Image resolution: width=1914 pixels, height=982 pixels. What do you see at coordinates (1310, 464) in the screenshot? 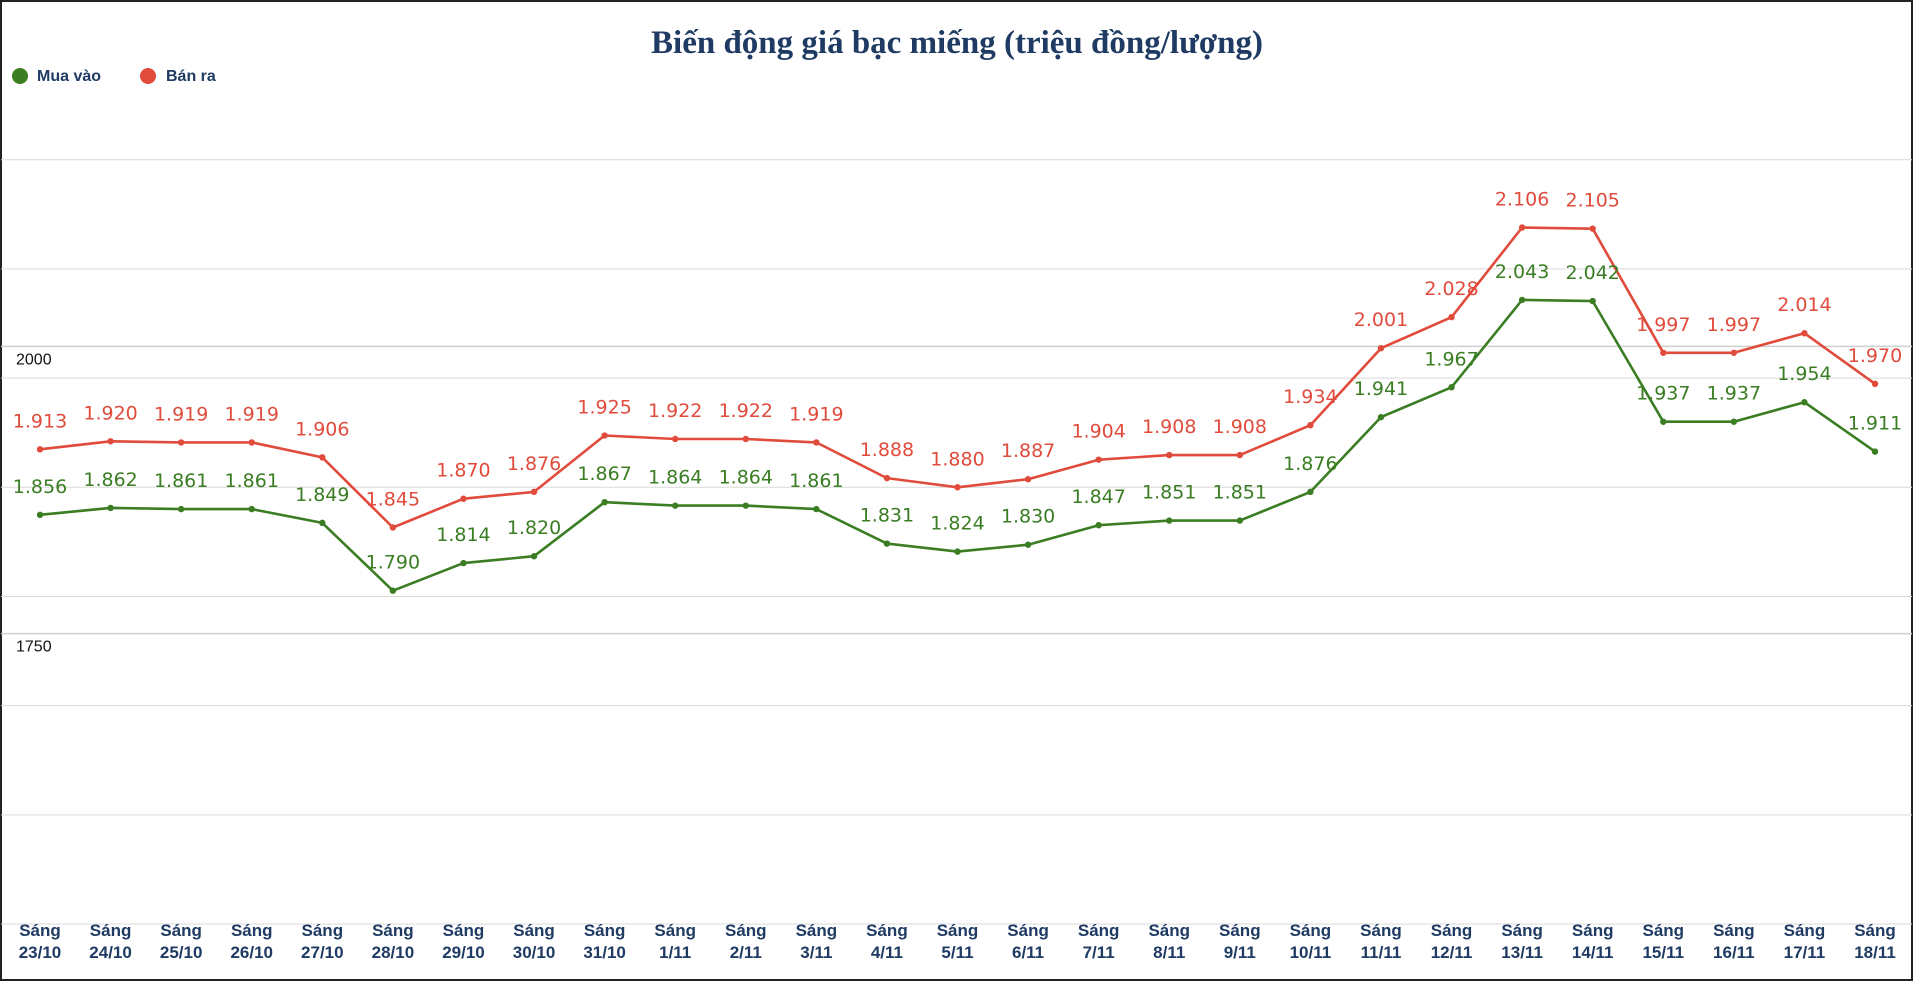
I see `data-label-mua-vao: 1.876` at bounding box center [1310, 464].